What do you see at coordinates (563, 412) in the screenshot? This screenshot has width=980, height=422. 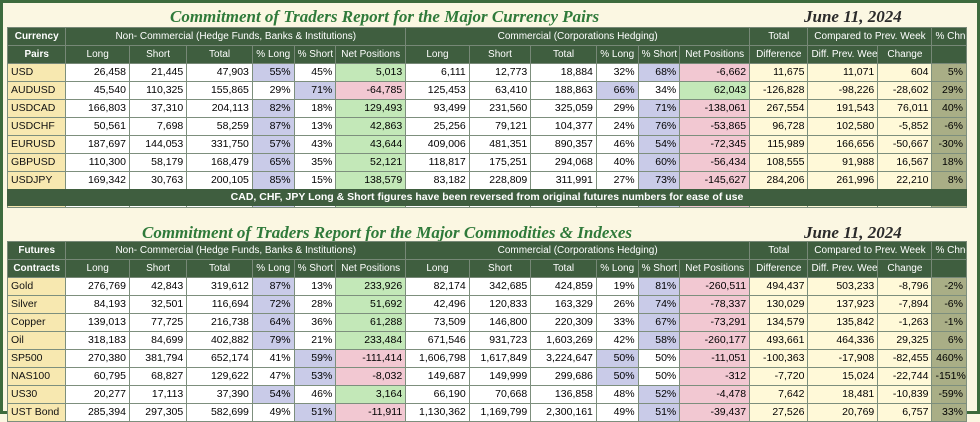 I see `cell-total: 2,300,161` at bounding box center [563, 412].